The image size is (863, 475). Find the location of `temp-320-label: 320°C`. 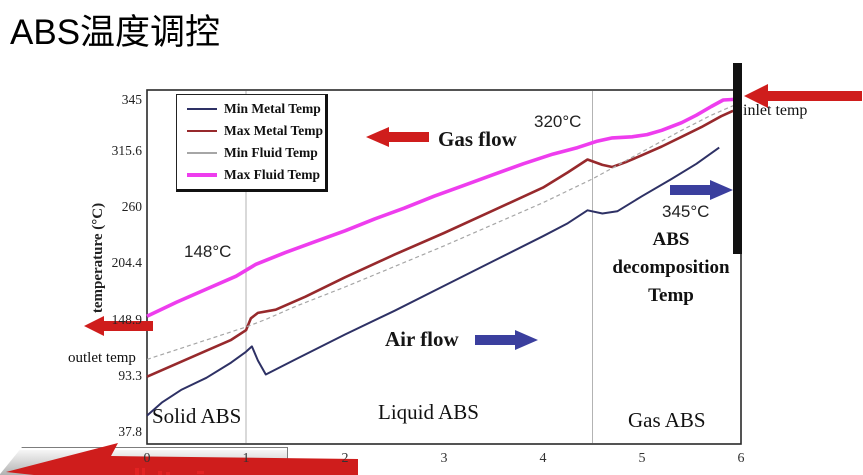

temp-320-label: 320°C is located at coordinates (558, 121).